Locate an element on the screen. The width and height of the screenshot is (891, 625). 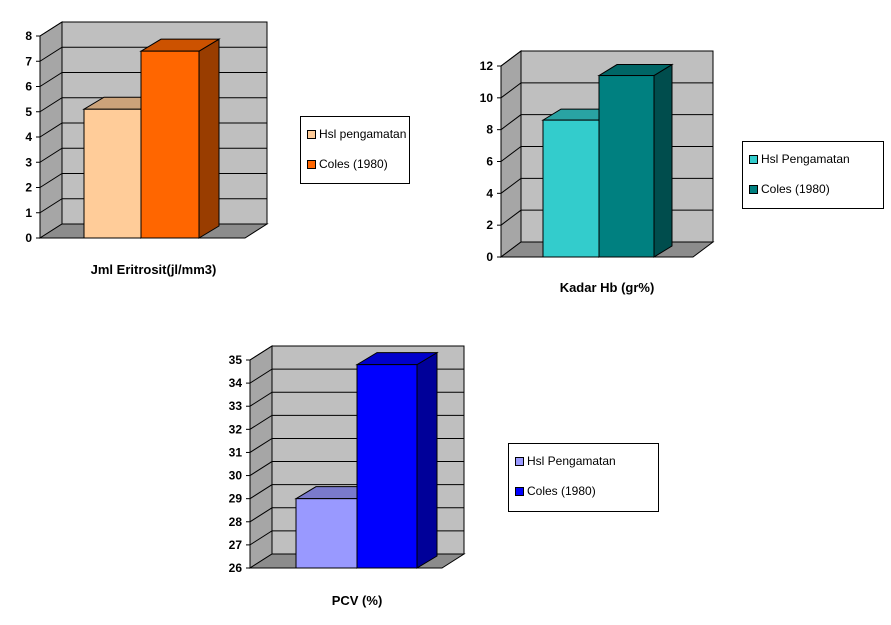
y-tick-label: 29 is located at coordinates (236, 499).